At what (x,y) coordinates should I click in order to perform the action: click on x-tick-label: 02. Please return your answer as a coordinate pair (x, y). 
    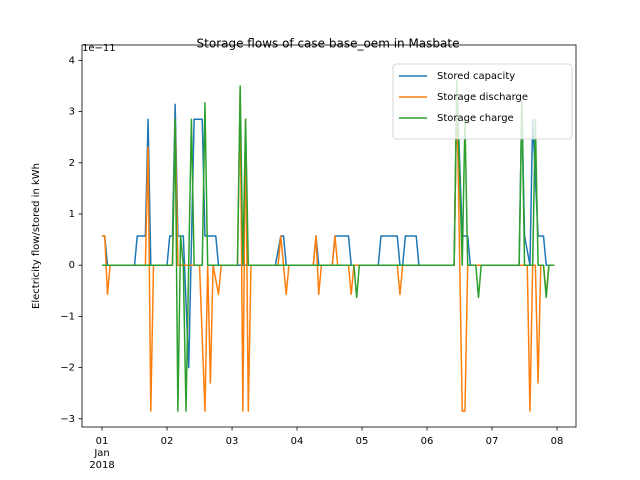
    Looking at the image, I should click on (167, 441).